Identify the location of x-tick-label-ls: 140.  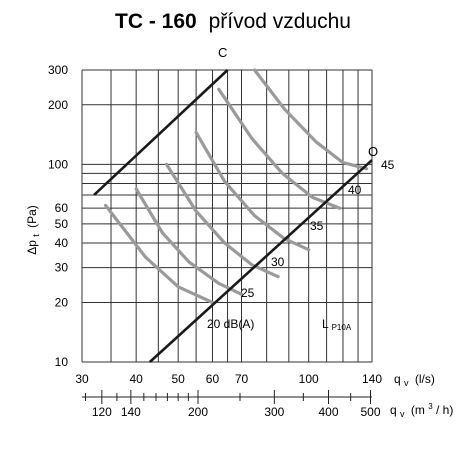
(372, 379).